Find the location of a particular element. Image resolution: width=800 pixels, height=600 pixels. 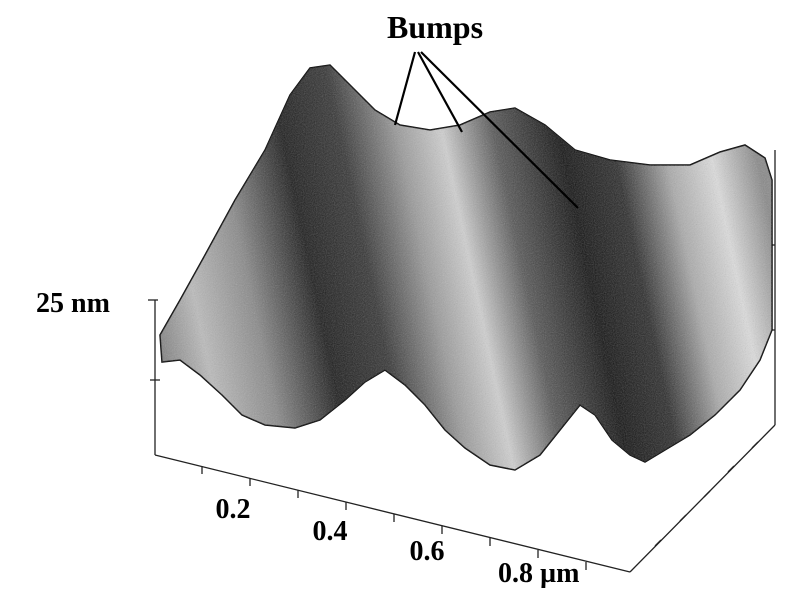

x-axis is located at coordinates (392, 513).